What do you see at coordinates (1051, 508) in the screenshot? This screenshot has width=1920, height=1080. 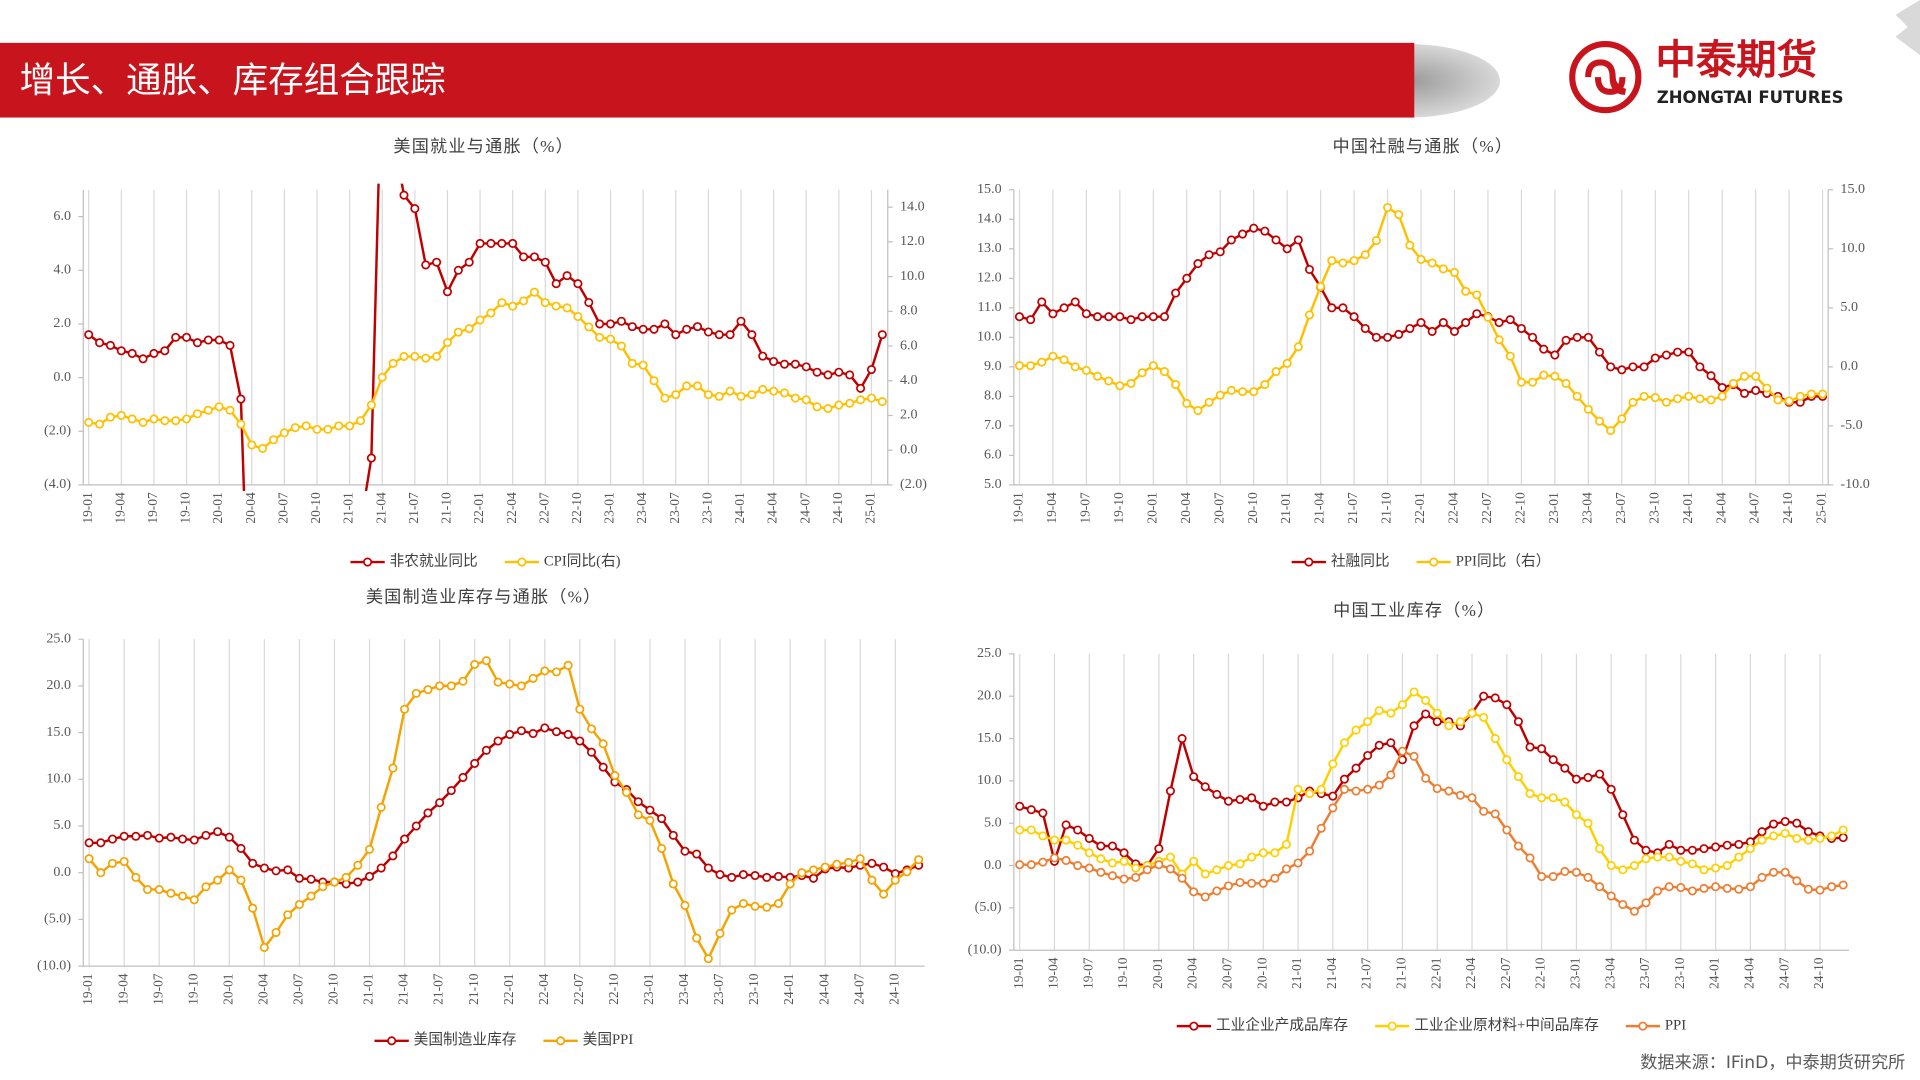 I see `x-tick-label: 19-04` at bounding box center [1051, 508].